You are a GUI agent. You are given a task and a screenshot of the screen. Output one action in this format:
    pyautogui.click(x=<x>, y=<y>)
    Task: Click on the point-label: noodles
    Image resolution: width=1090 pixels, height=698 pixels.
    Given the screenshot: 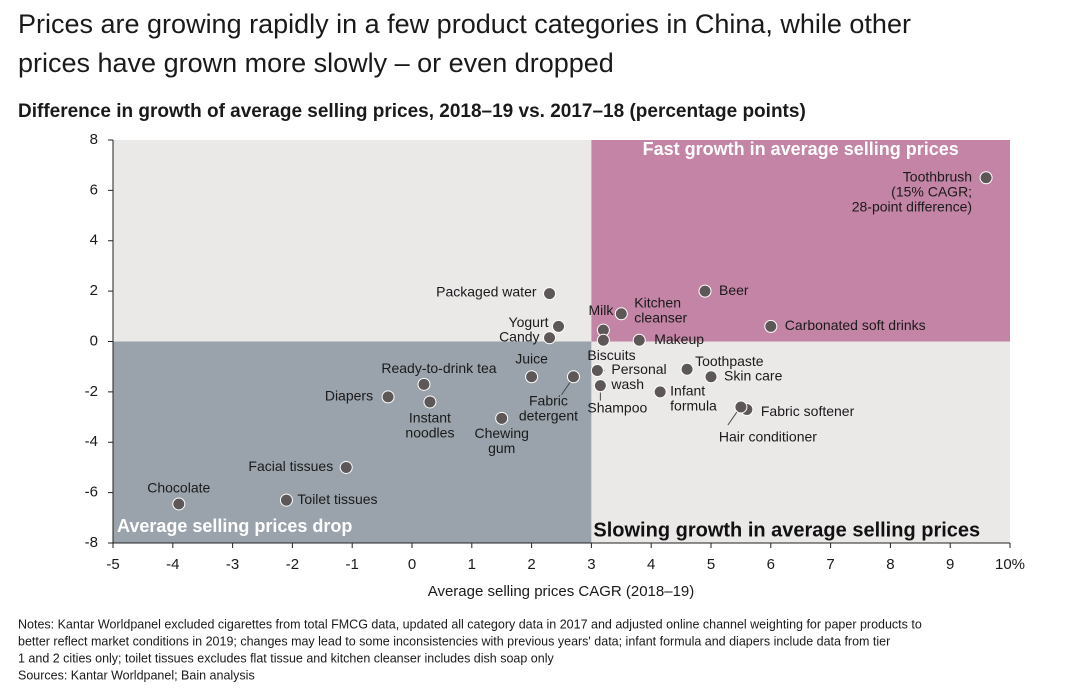 What is the action you would take?
    pyautogui.click(x=429, y=433)
    